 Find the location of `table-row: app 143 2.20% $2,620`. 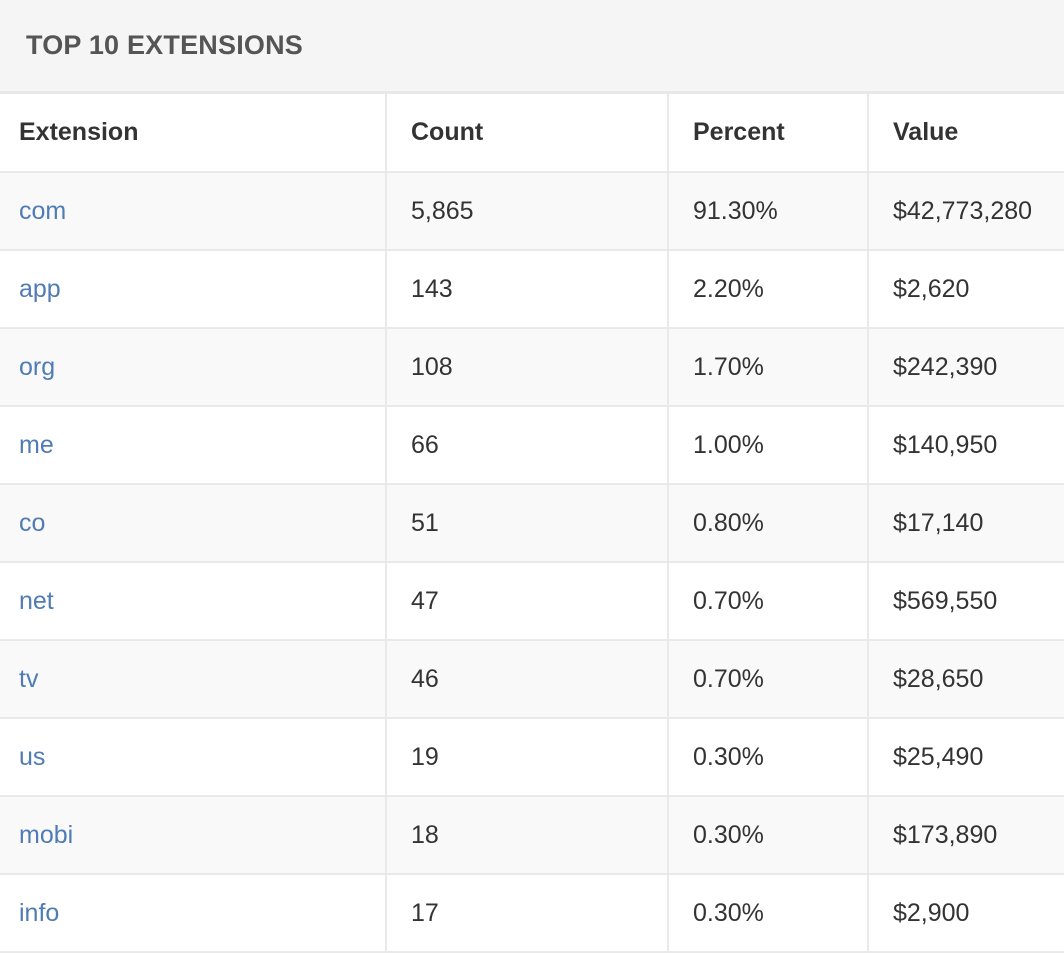

table-row: app 143 2.20% $2,620 is located at coordinates (532, 289).